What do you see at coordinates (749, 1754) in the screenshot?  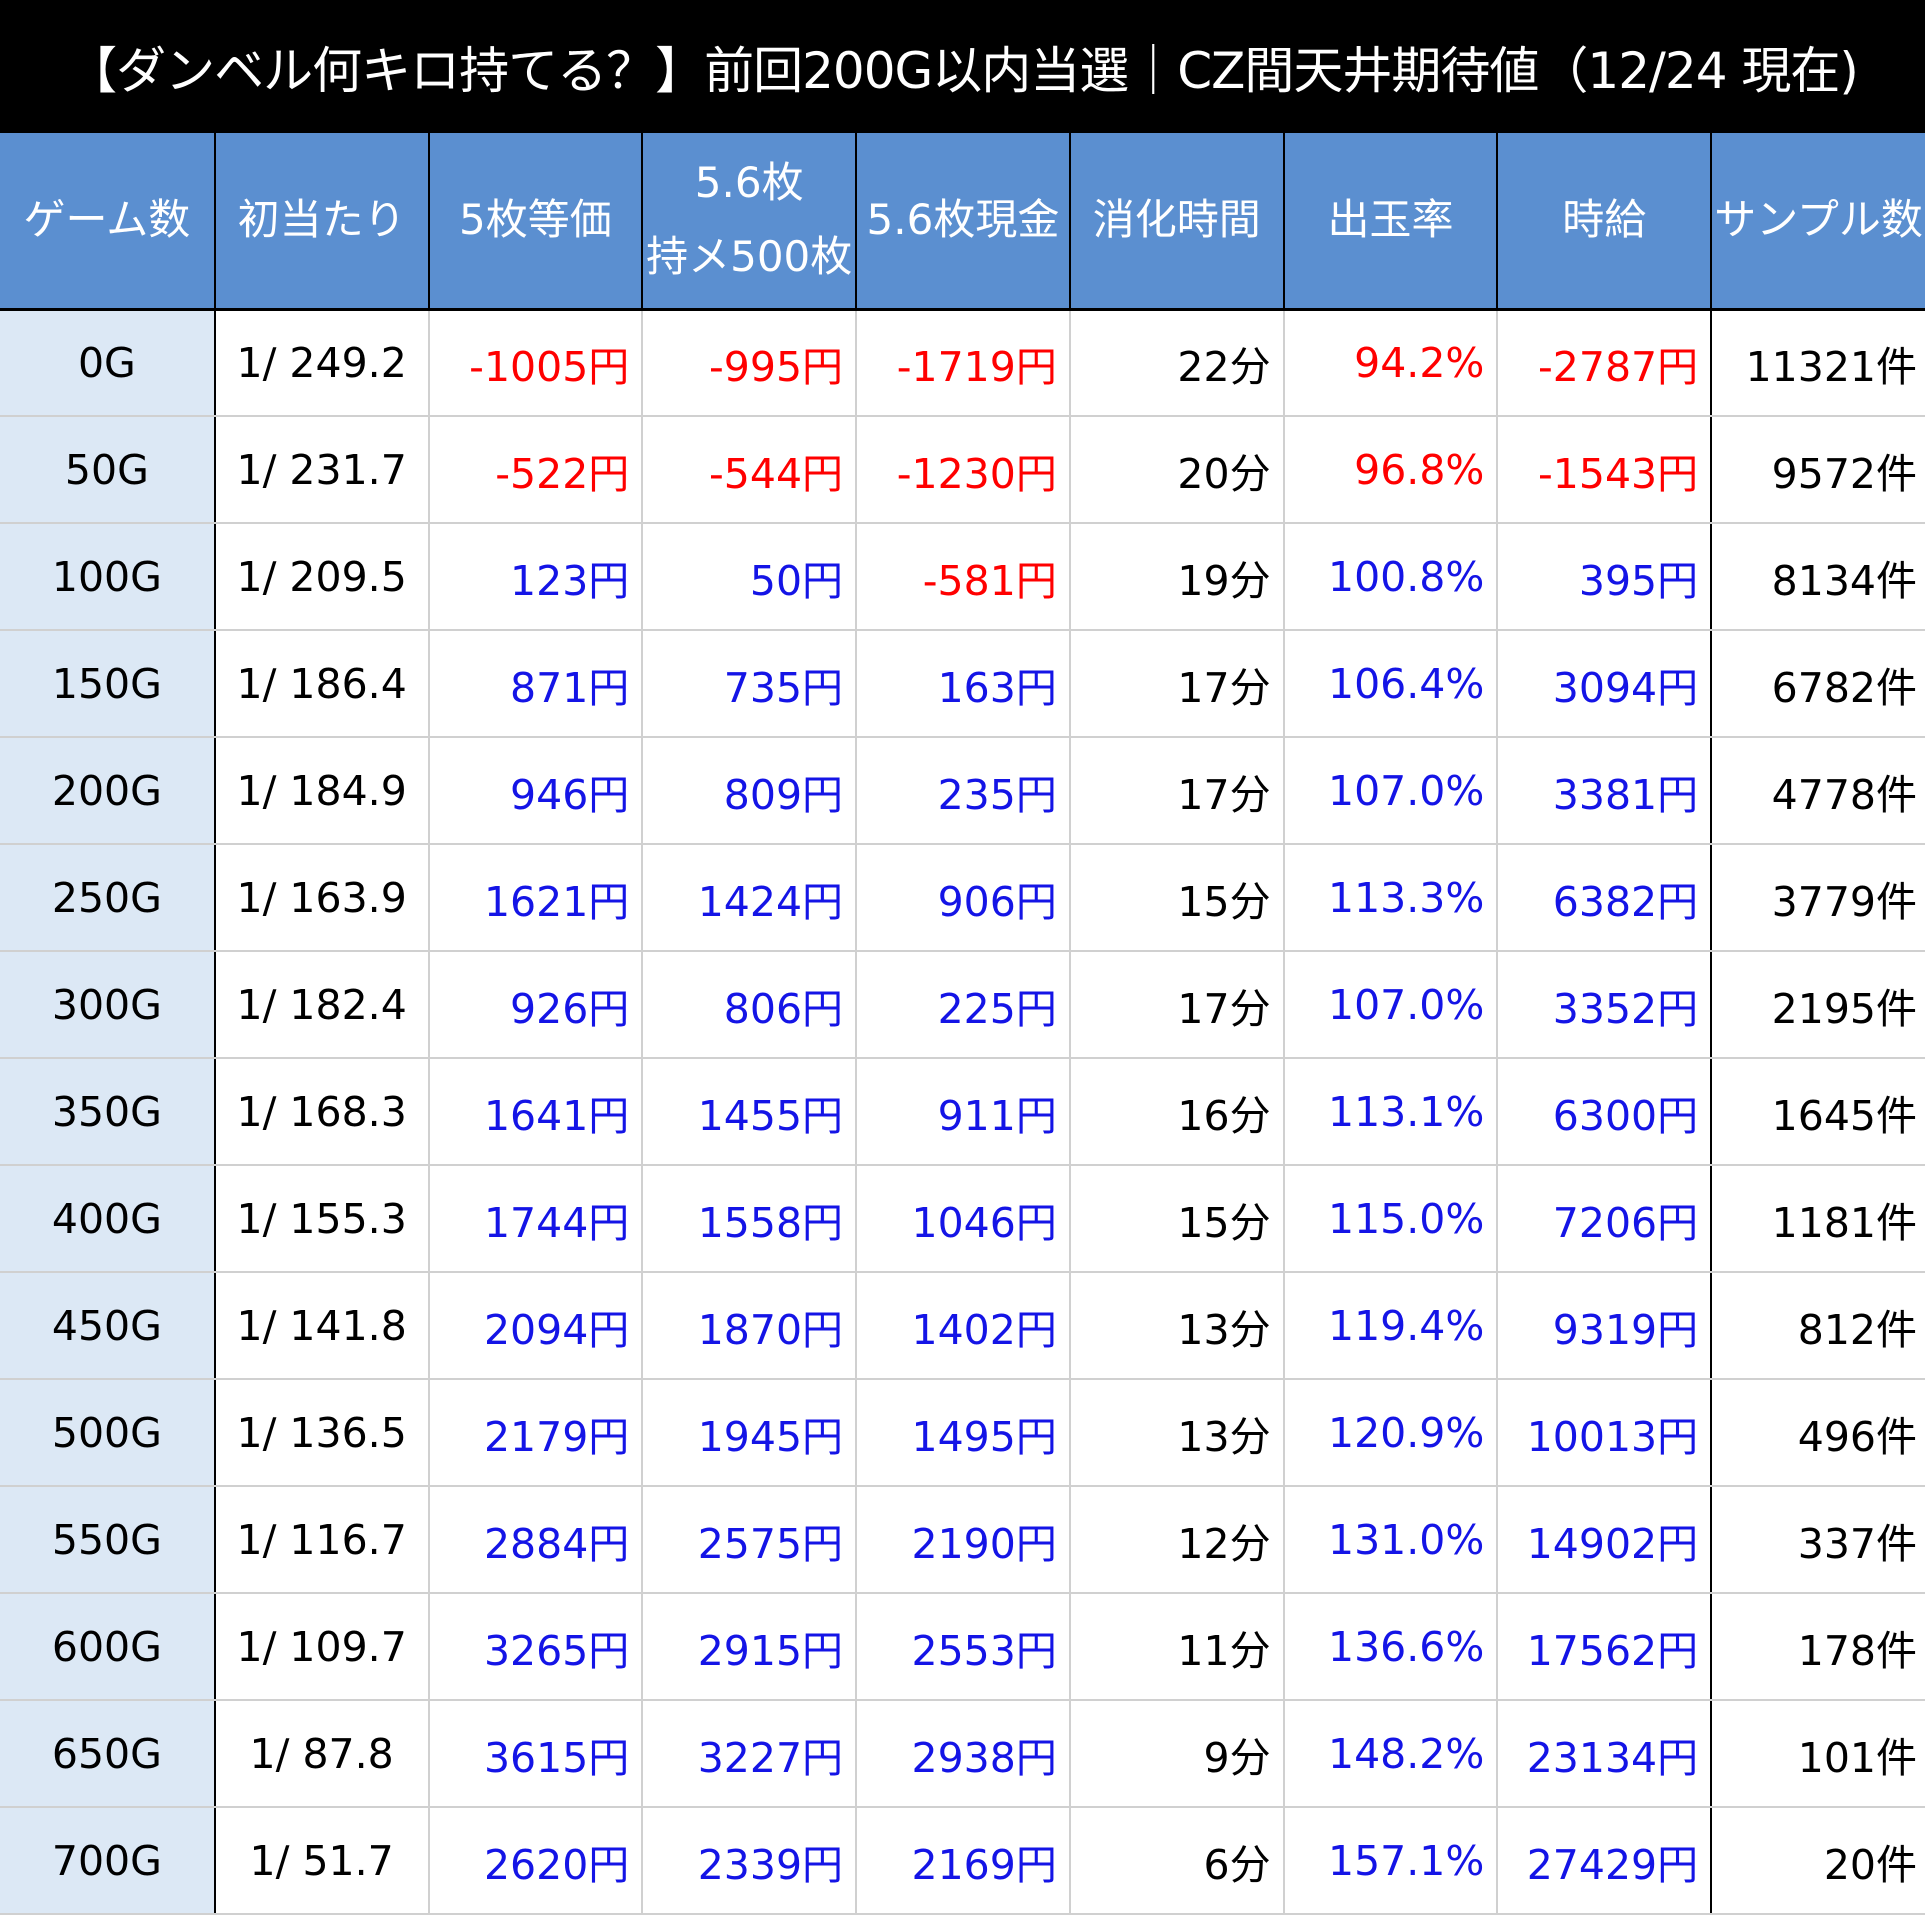 I see `cell-56-hold: 3227円` at bounding box center [749, 1754].